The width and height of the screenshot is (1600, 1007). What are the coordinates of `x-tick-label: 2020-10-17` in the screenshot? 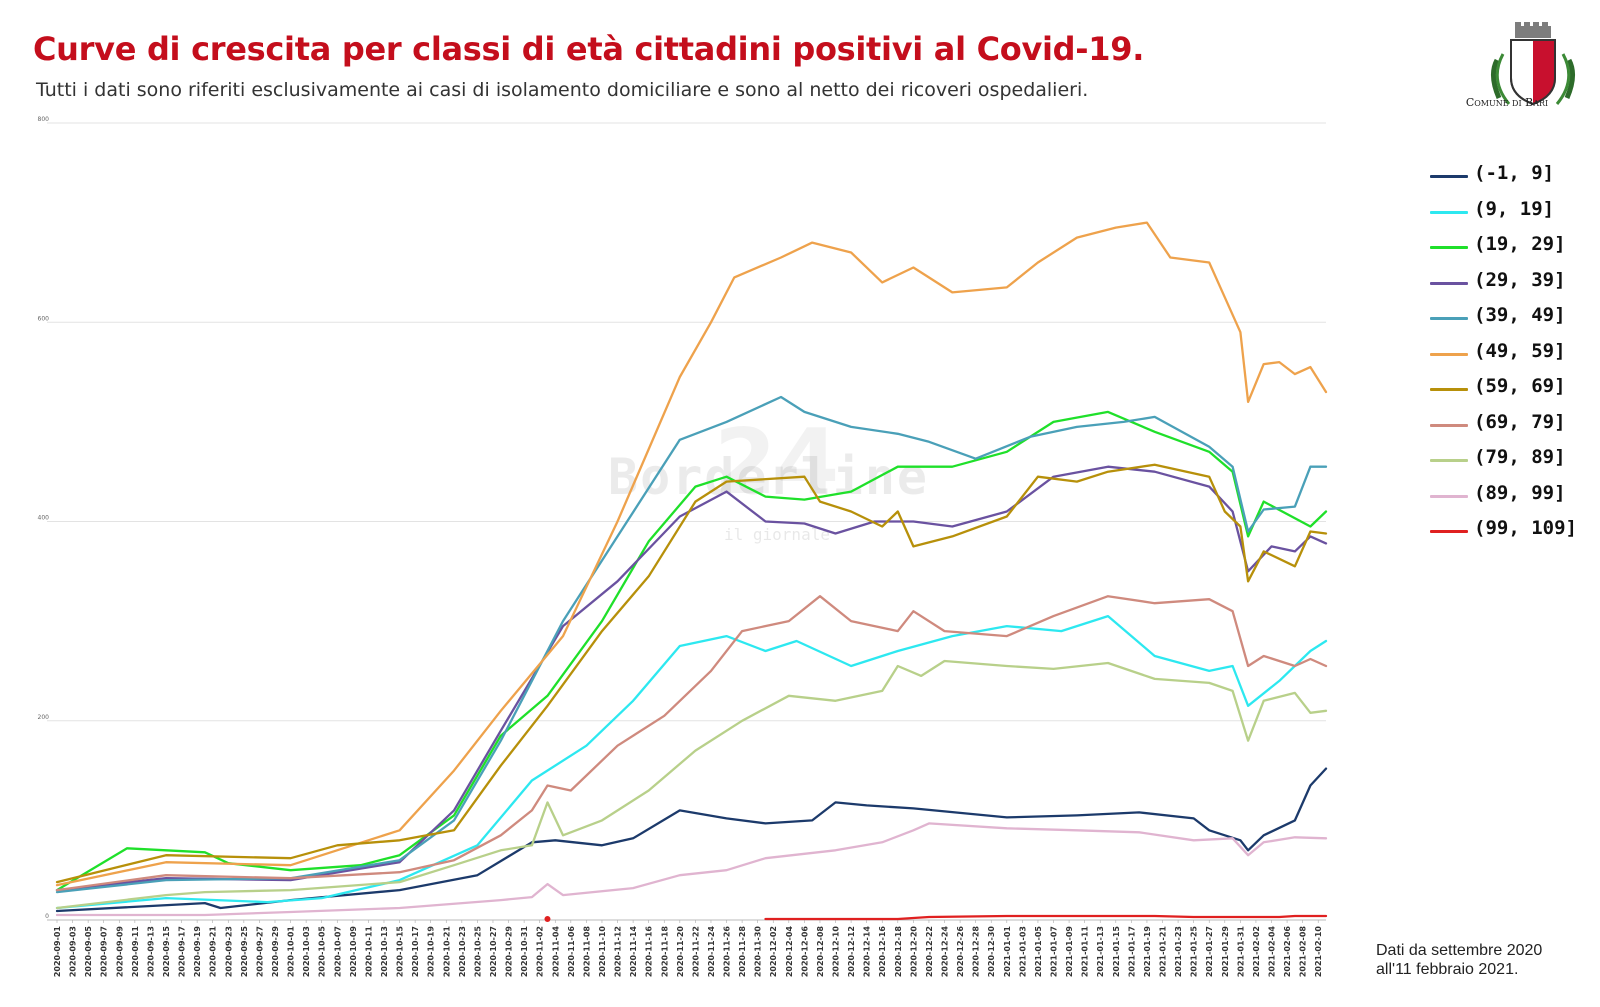 It's located at (415, 951).